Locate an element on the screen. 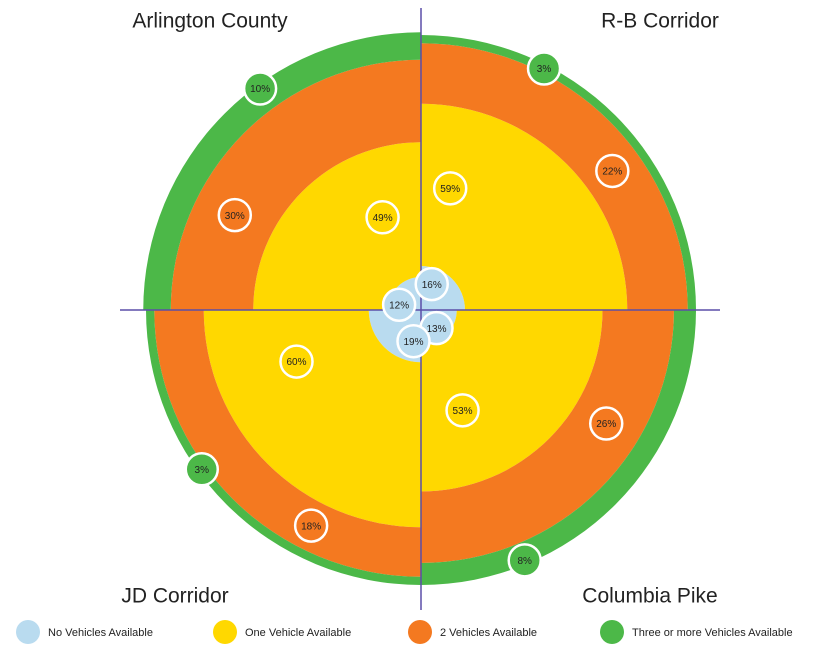 The height and width of the screenshot is (647, 834). quadrant-title: Columbia Pike is located at coordinates (649, 596).